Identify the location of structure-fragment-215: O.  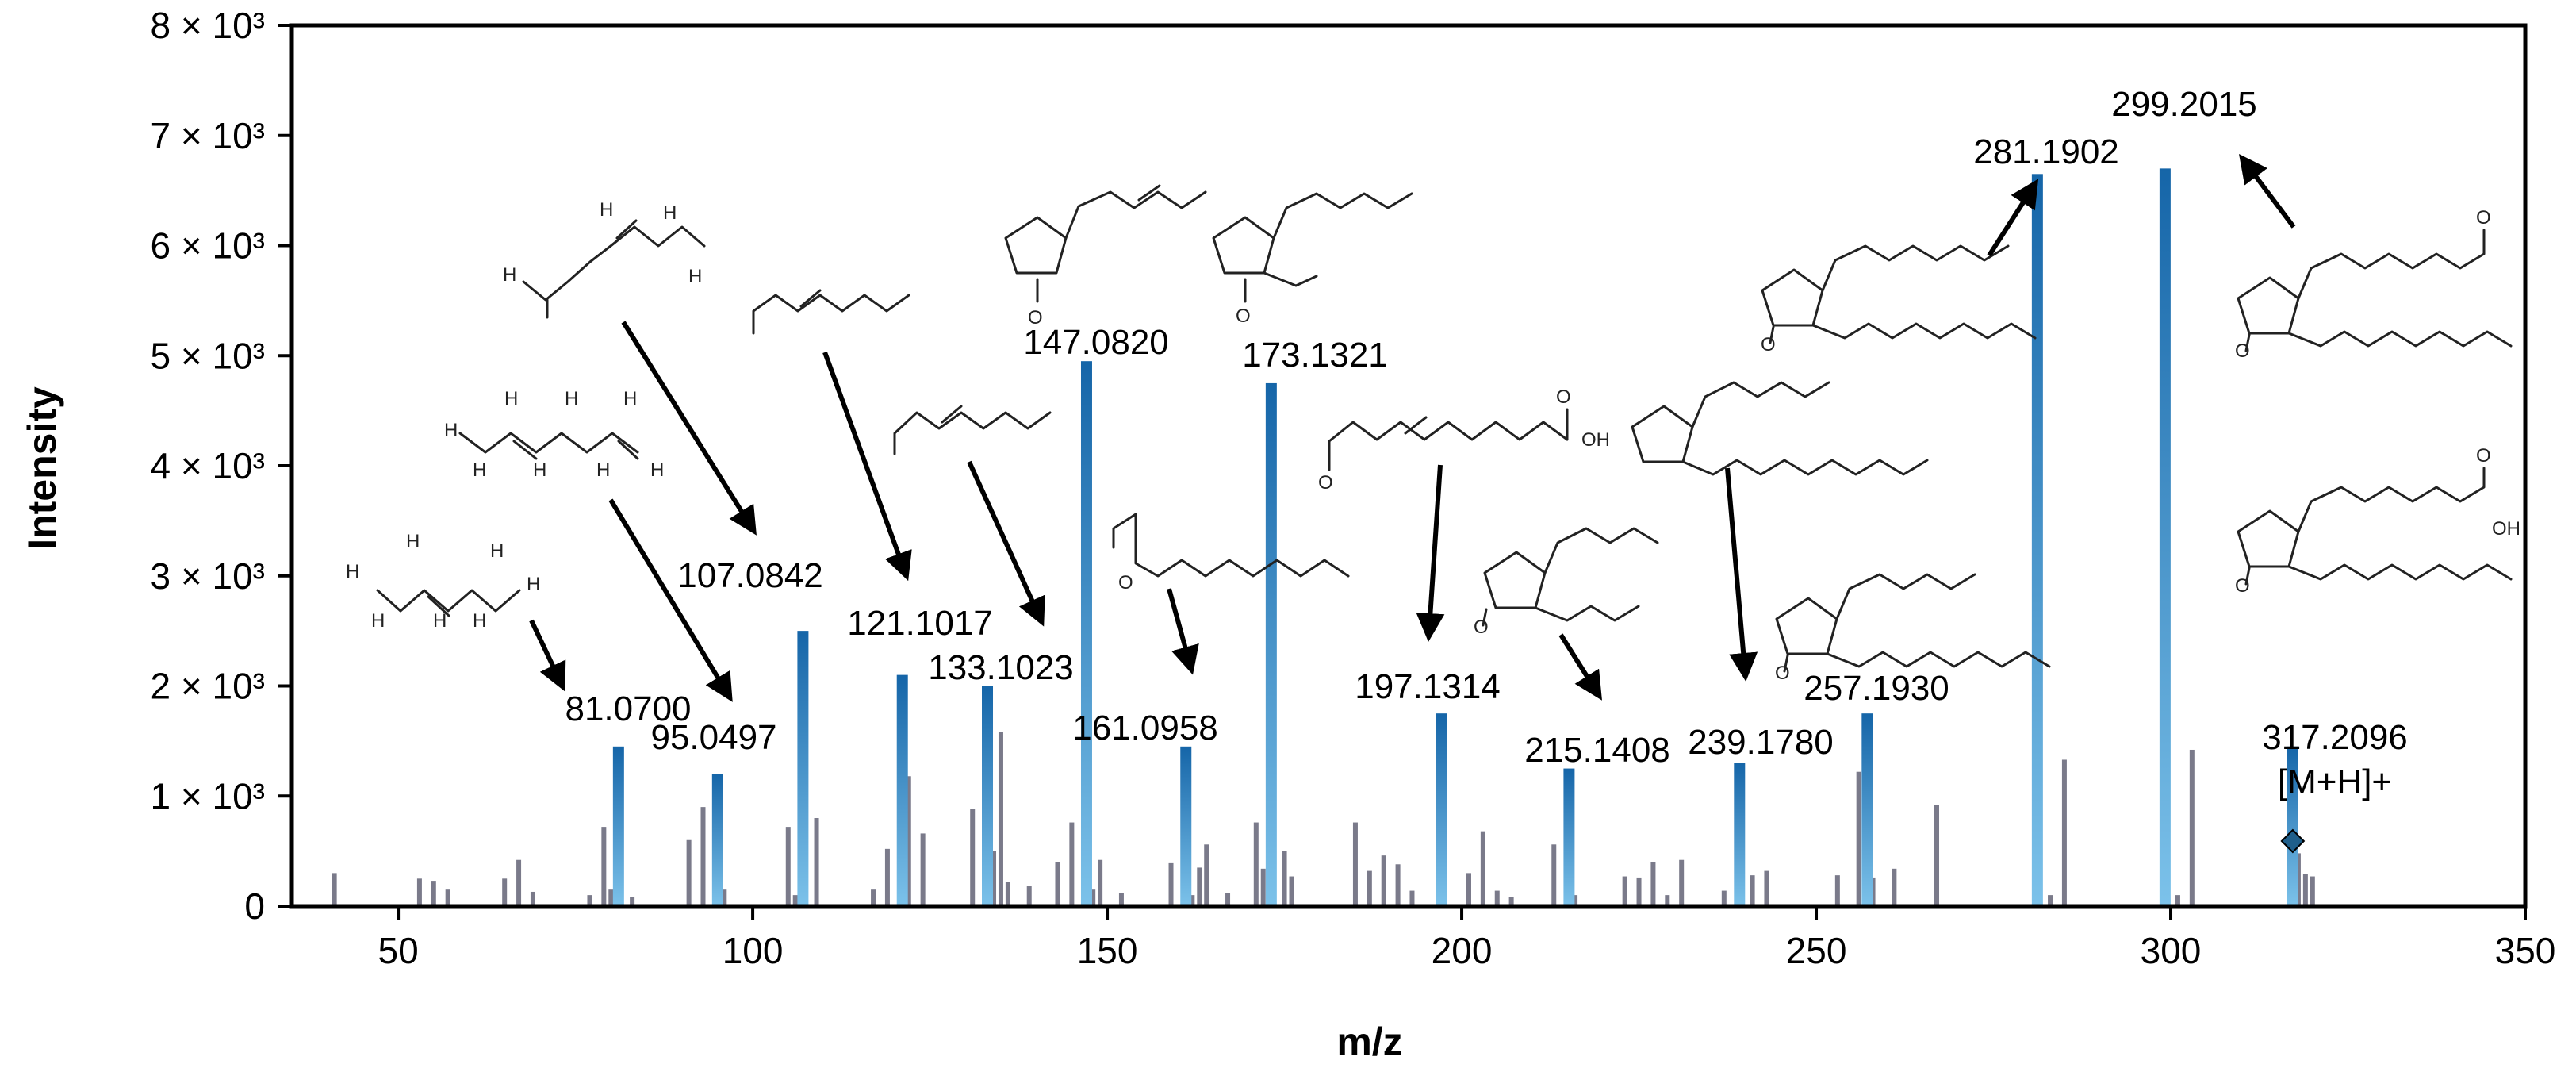
(1566, 582).